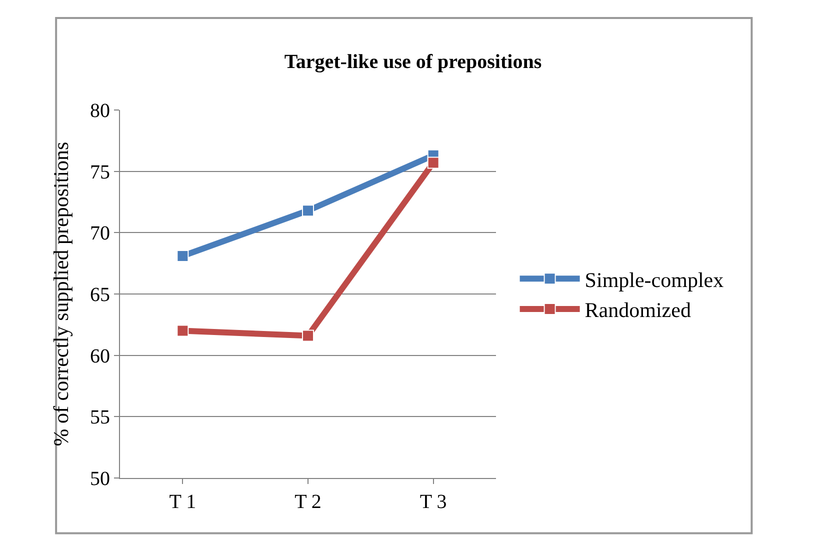  I want to click on y-tick-label: 65, so click(100, 295).